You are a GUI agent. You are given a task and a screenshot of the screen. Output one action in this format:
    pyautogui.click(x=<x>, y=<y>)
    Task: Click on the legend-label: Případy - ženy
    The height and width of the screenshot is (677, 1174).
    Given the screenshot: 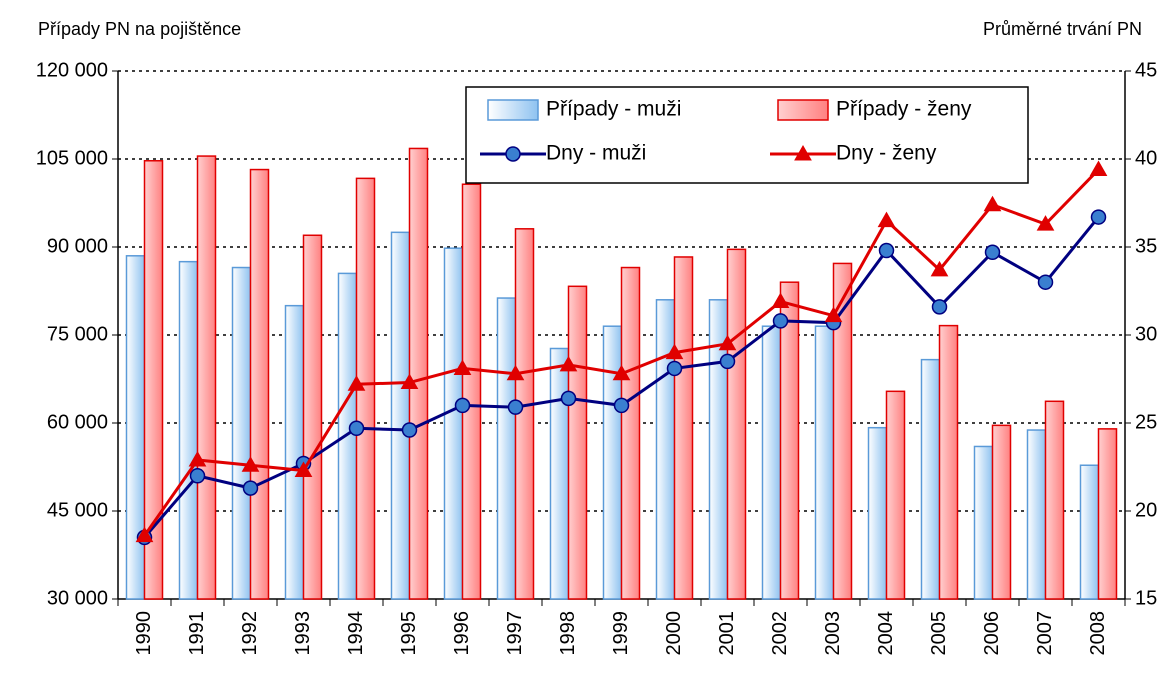 What is the action you would take?
    pyautogui.click(x=904, y=109)
    